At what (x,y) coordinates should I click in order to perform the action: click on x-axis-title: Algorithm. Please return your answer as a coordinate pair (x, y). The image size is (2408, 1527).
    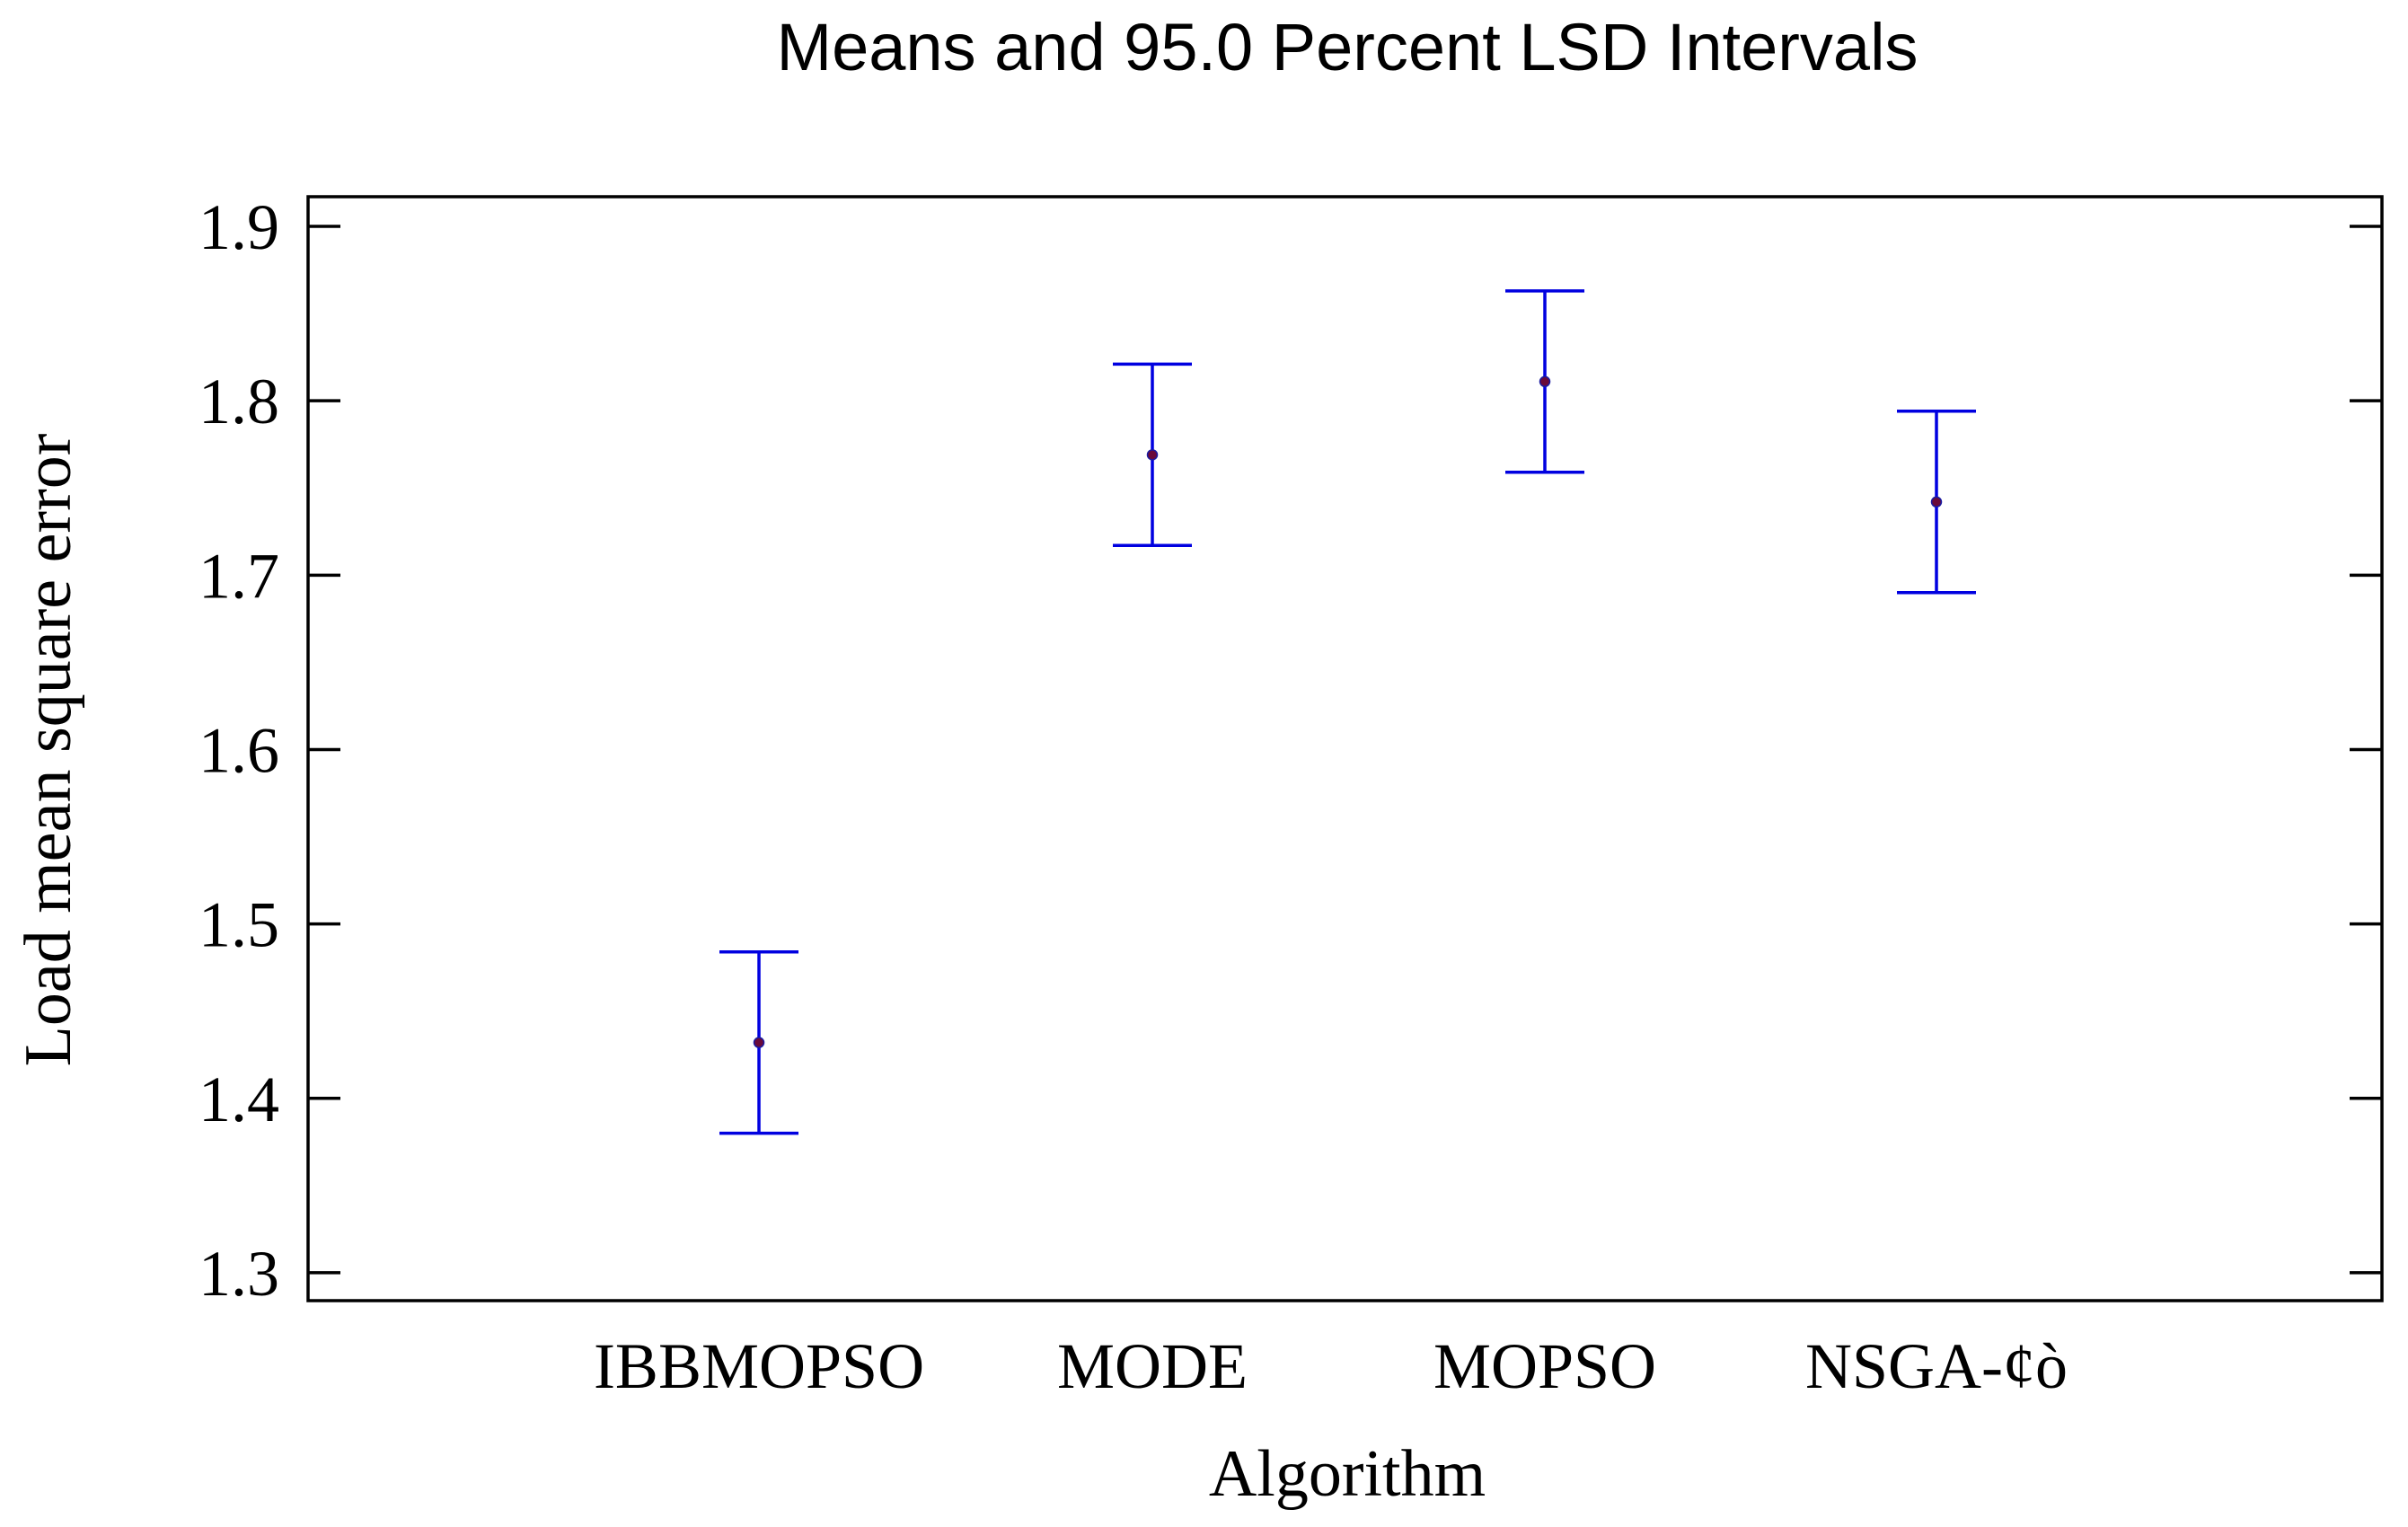
    Looking at the image, I should click on (1347, 1474).